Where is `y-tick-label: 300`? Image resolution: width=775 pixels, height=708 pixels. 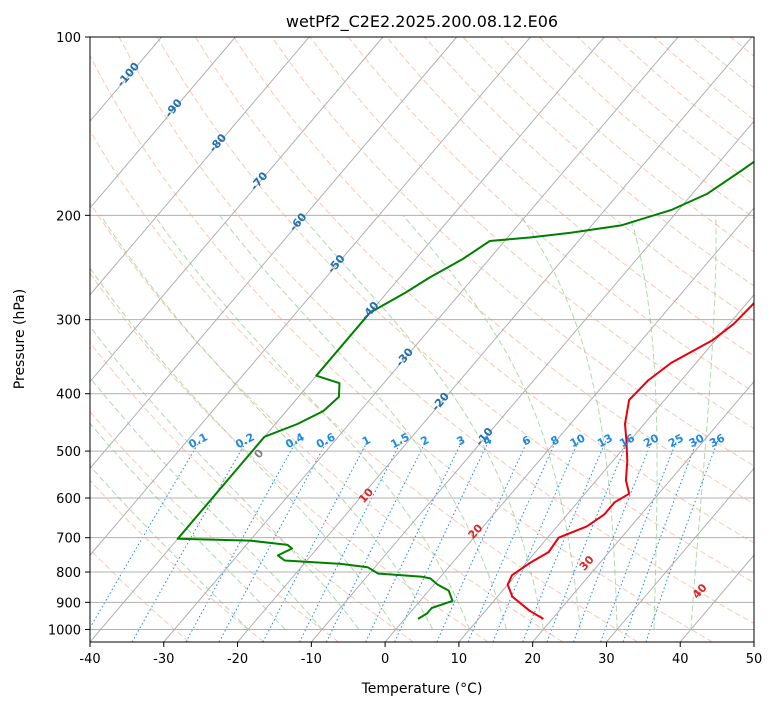 y-tick-label: 300 is located at coordinates (68, 321).